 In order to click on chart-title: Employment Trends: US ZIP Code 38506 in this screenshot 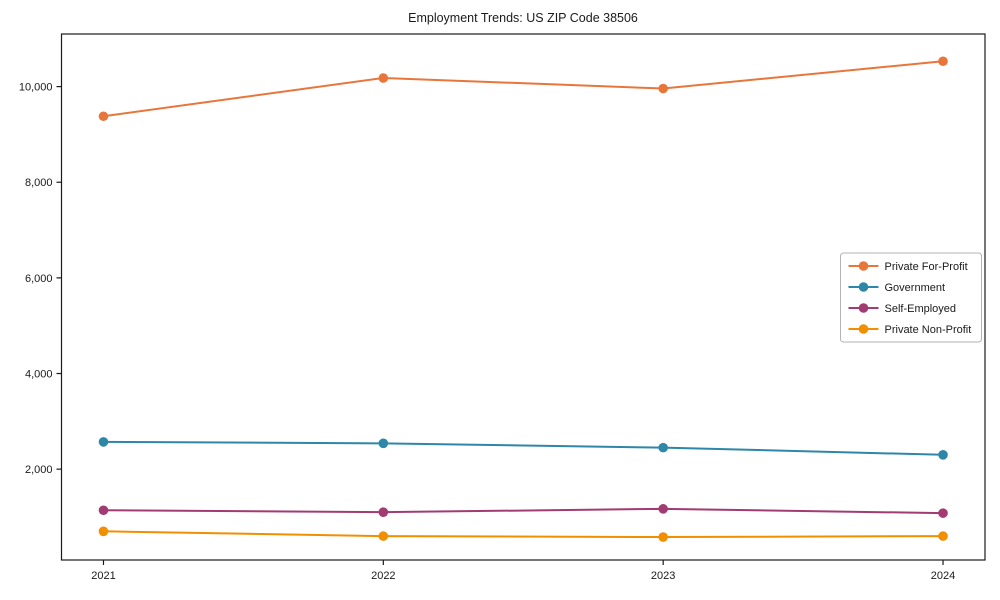, I will do `click(523, 18)`.